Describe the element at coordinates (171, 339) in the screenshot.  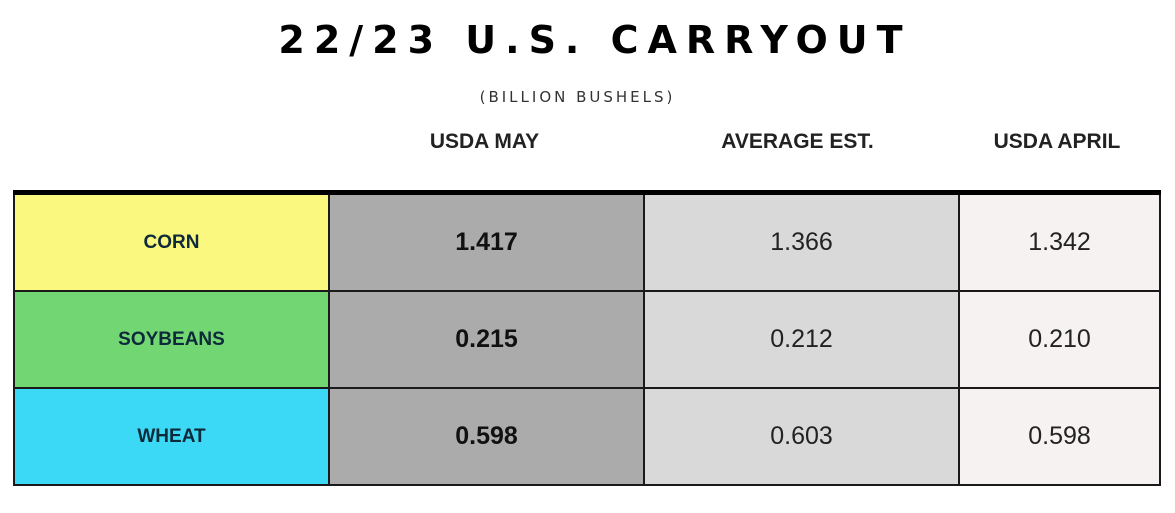
I see `row-label-soybeans: SOYBEANS` at that location.